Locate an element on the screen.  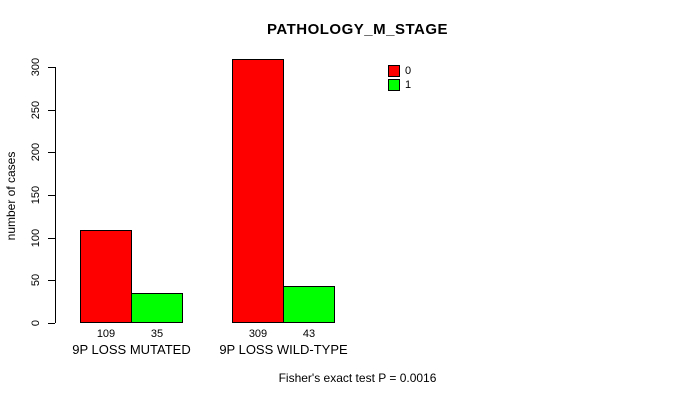
y-axis-tick-label: 200 is located at coordinates (36, 152).